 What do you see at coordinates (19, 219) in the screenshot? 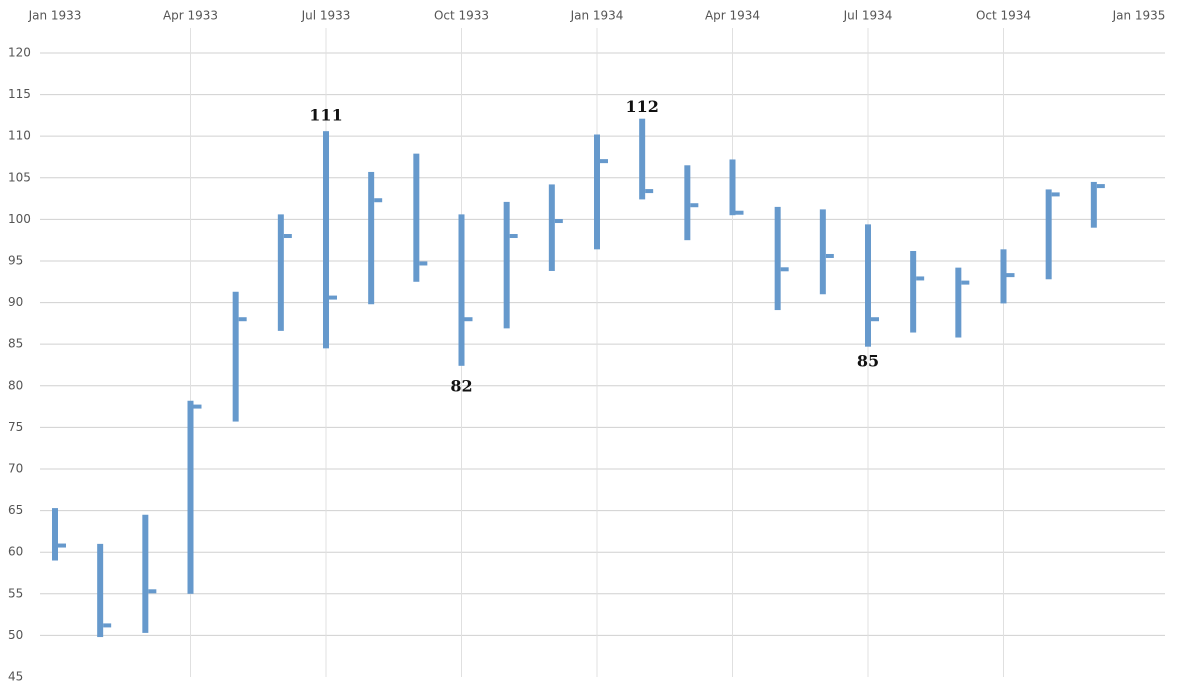
I see `y-tick-label: 100` at bounding box center [19, 219].